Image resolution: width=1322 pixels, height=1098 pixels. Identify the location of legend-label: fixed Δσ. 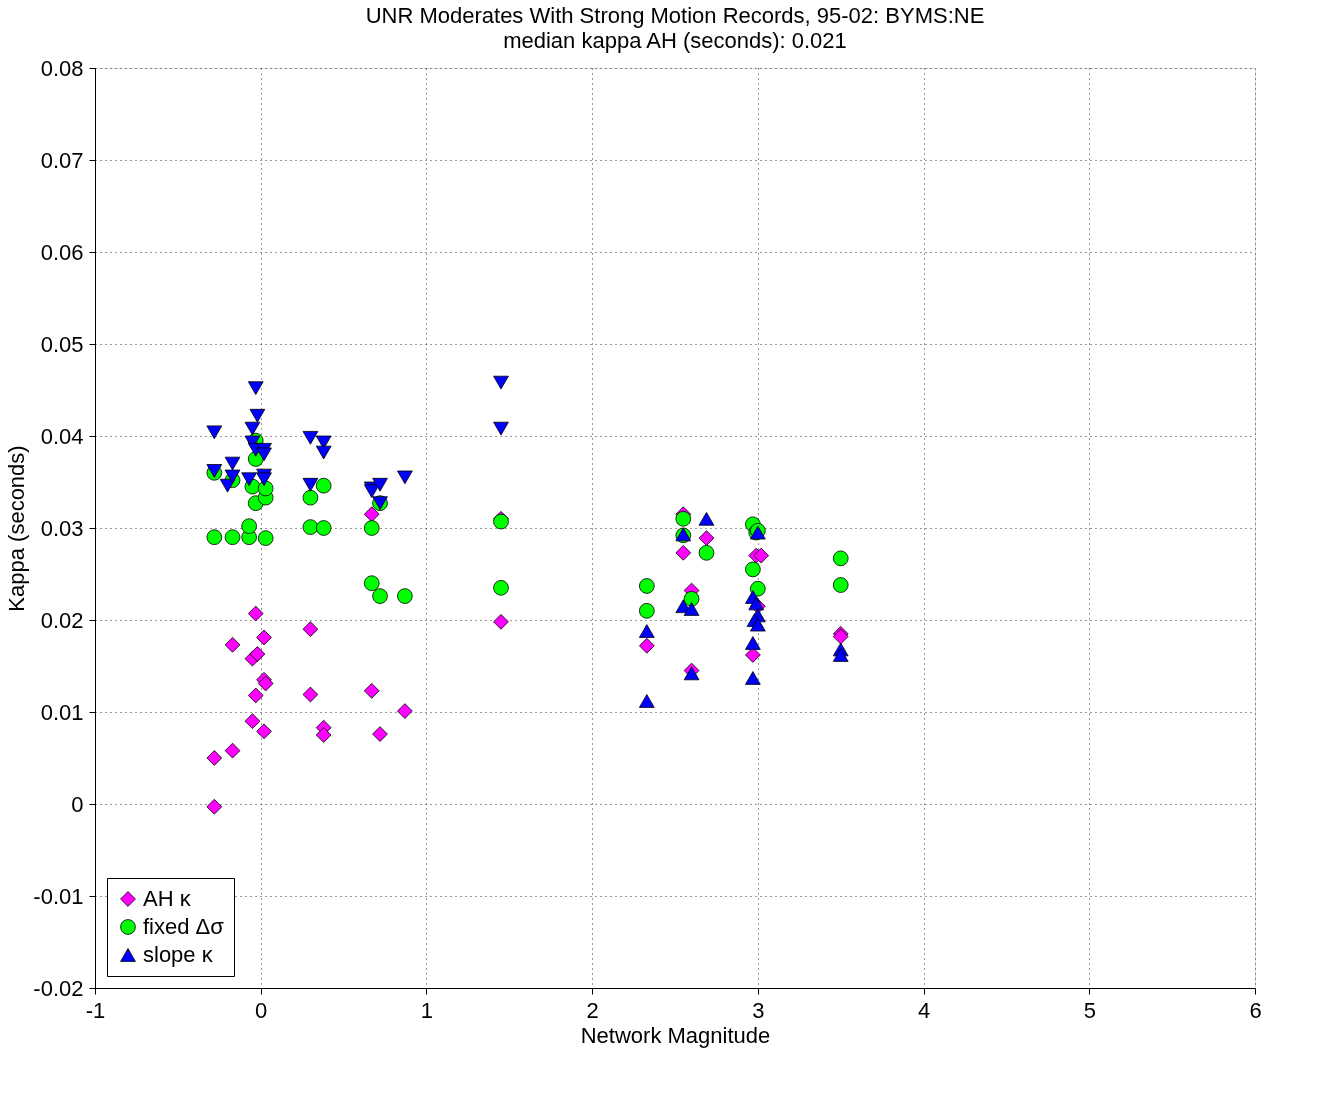
(184, 926).